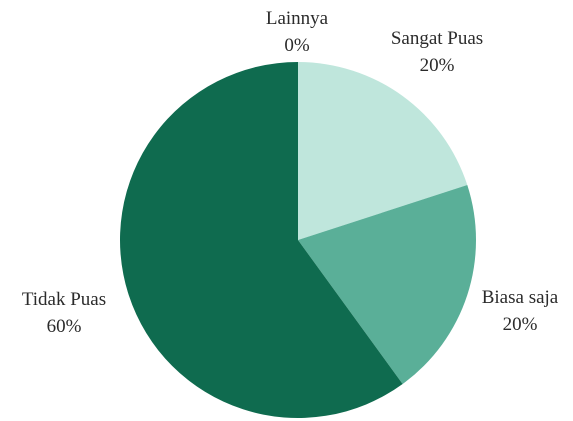 This screenshot has width=573, height=421. Describe the element at coordinates (437, 65) in the screenshot. I see `slice-value-sangat-puas: 20%` at that location.